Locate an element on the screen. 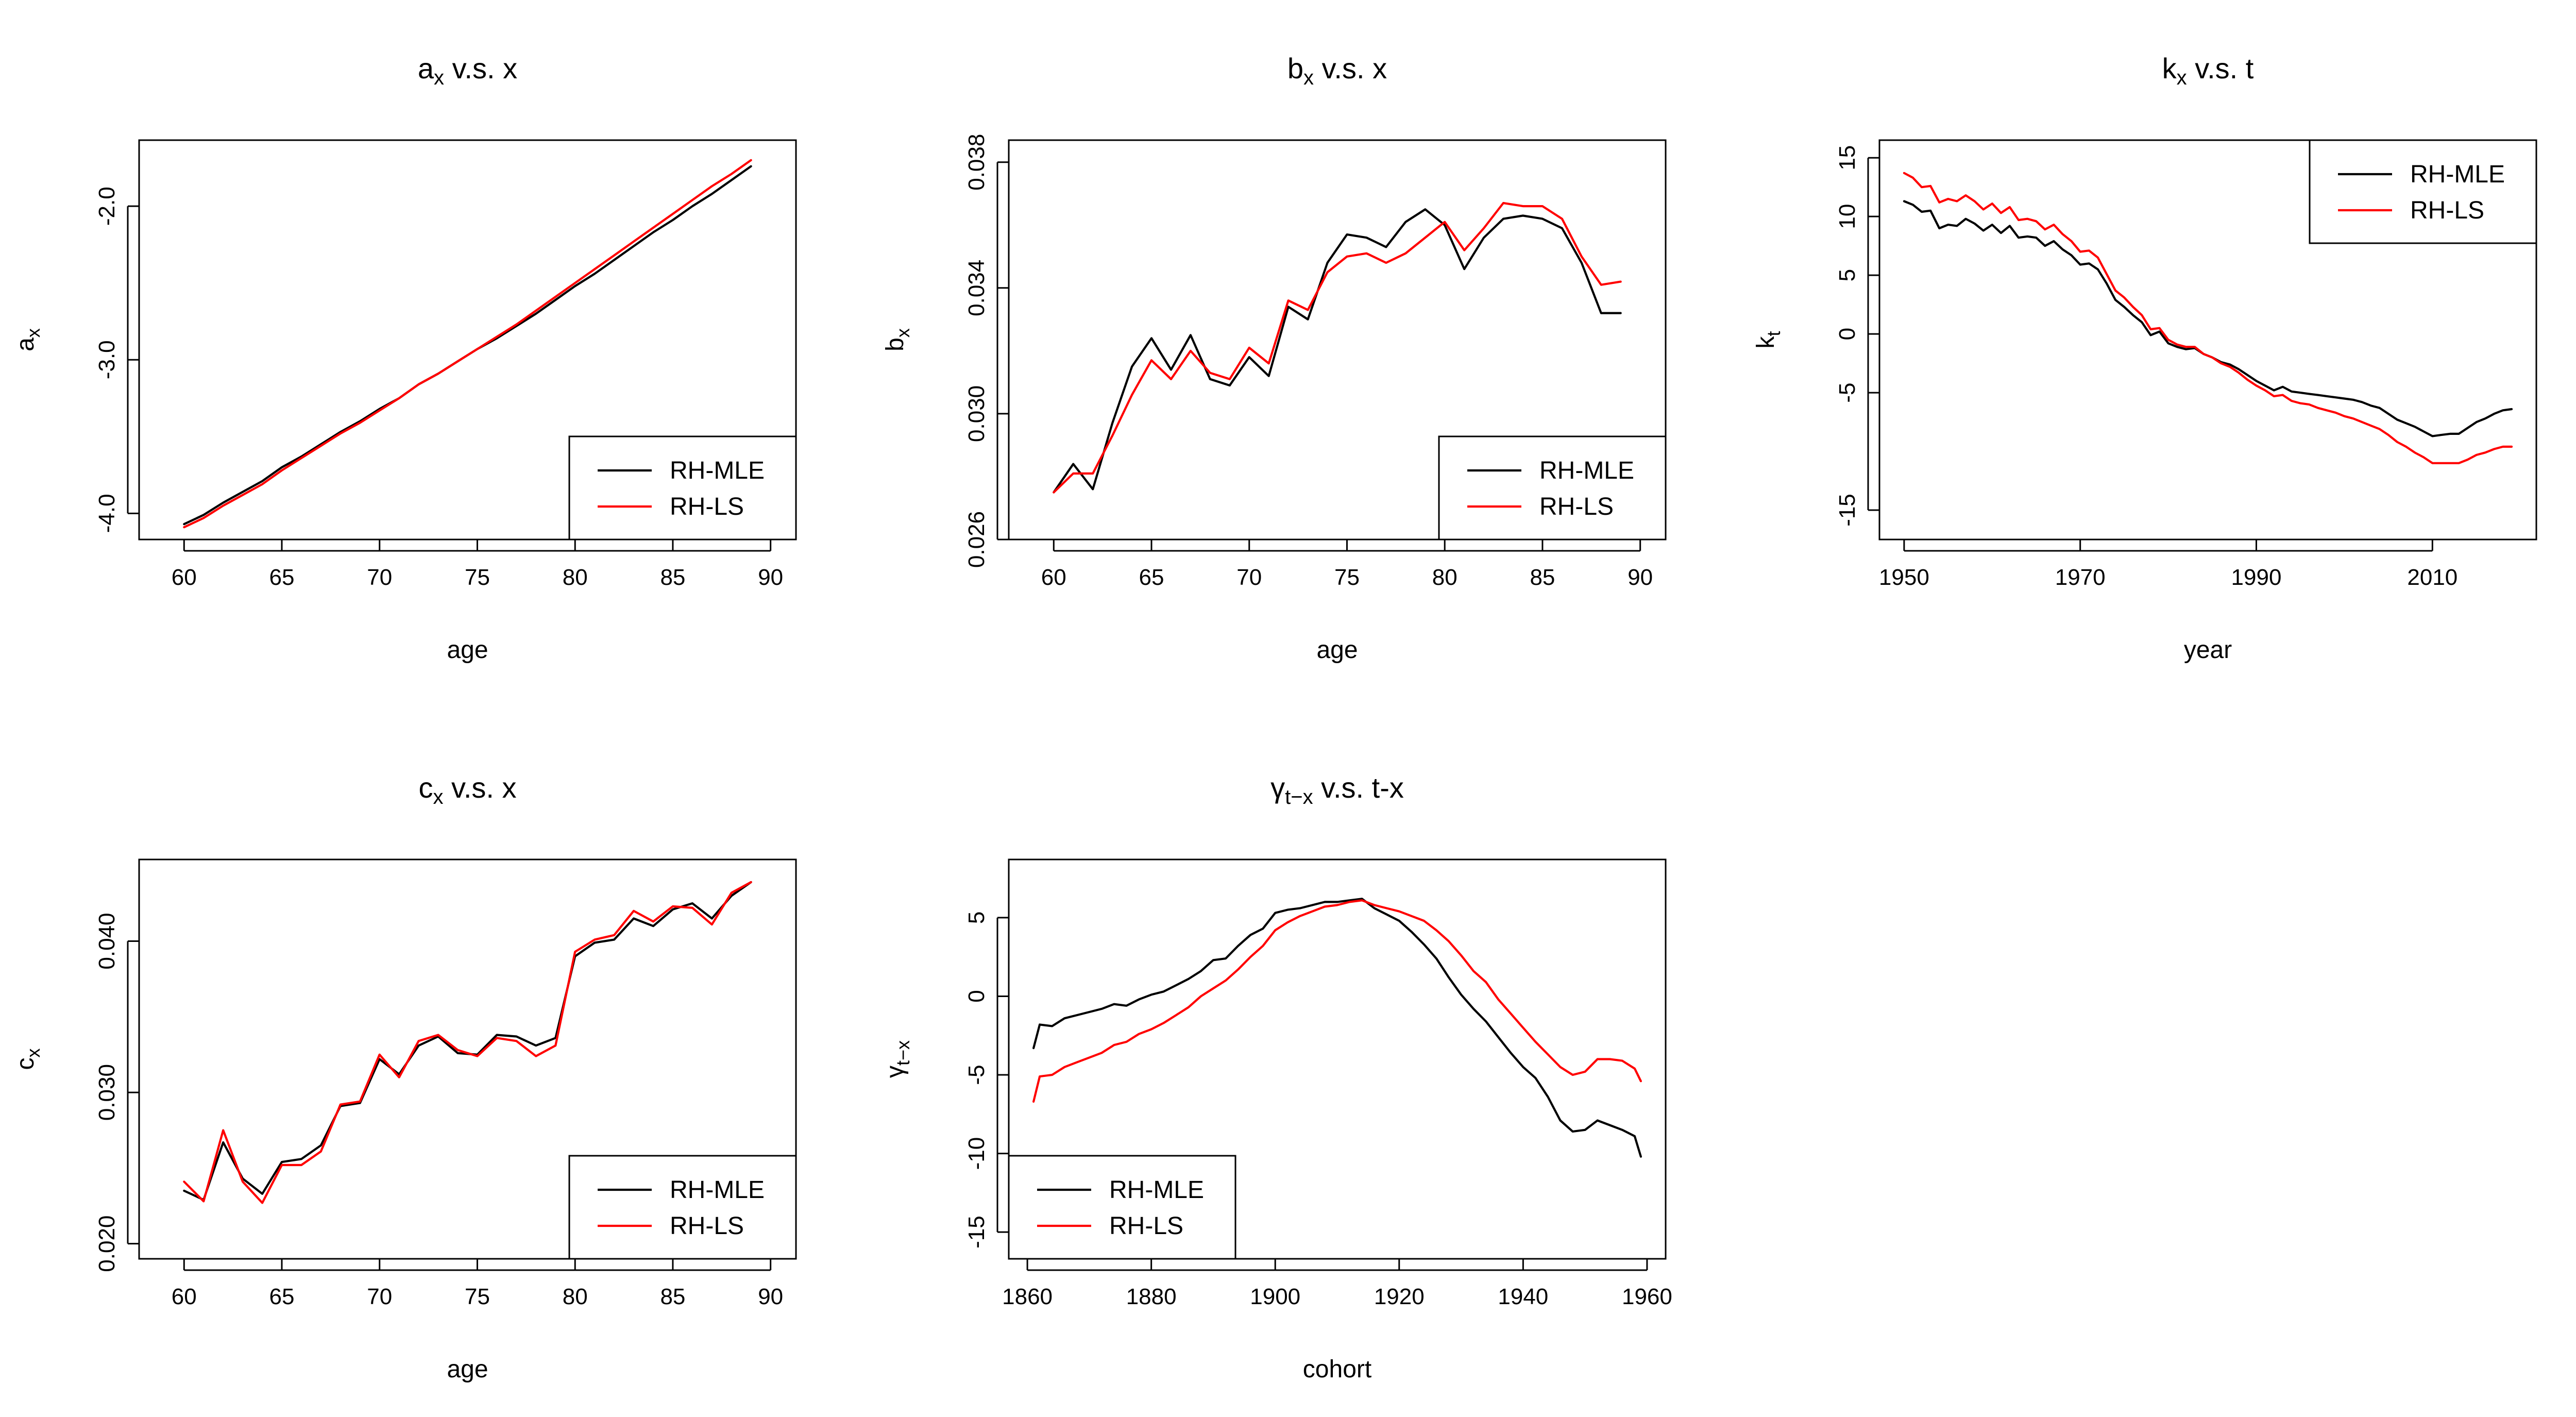 The height and width of the screenshot is (1417, 2576). y-tick-label: -2.0 is located at coordinates (107, 207).